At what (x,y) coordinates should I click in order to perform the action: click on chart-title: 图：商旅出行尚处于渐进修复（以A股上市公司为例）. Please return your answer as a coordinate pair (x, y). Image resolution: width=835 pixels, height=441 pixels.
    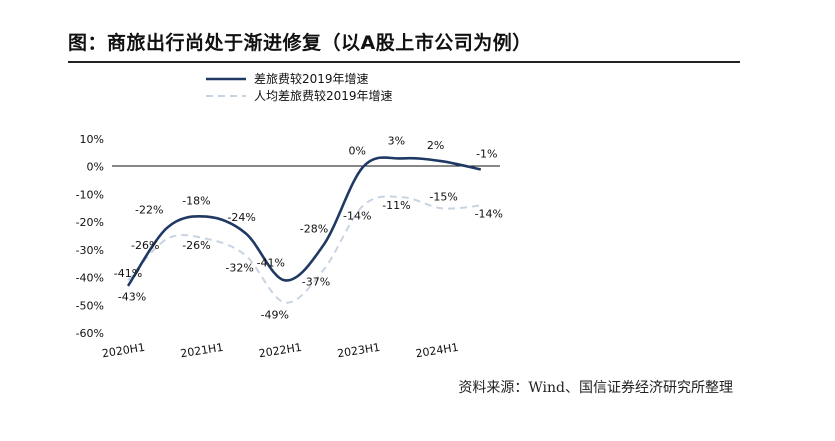
    Looking at the image, I should click on (404, 45).